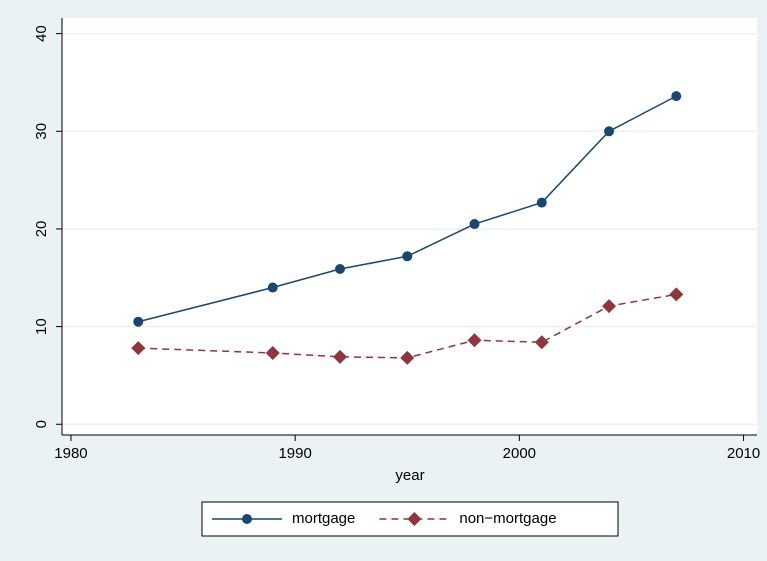 The width and height of the screenshot is (767, 561). Describe the element at coordinates (41, 229) in the screenshot. I see `y-tick-label: 20` at that location.